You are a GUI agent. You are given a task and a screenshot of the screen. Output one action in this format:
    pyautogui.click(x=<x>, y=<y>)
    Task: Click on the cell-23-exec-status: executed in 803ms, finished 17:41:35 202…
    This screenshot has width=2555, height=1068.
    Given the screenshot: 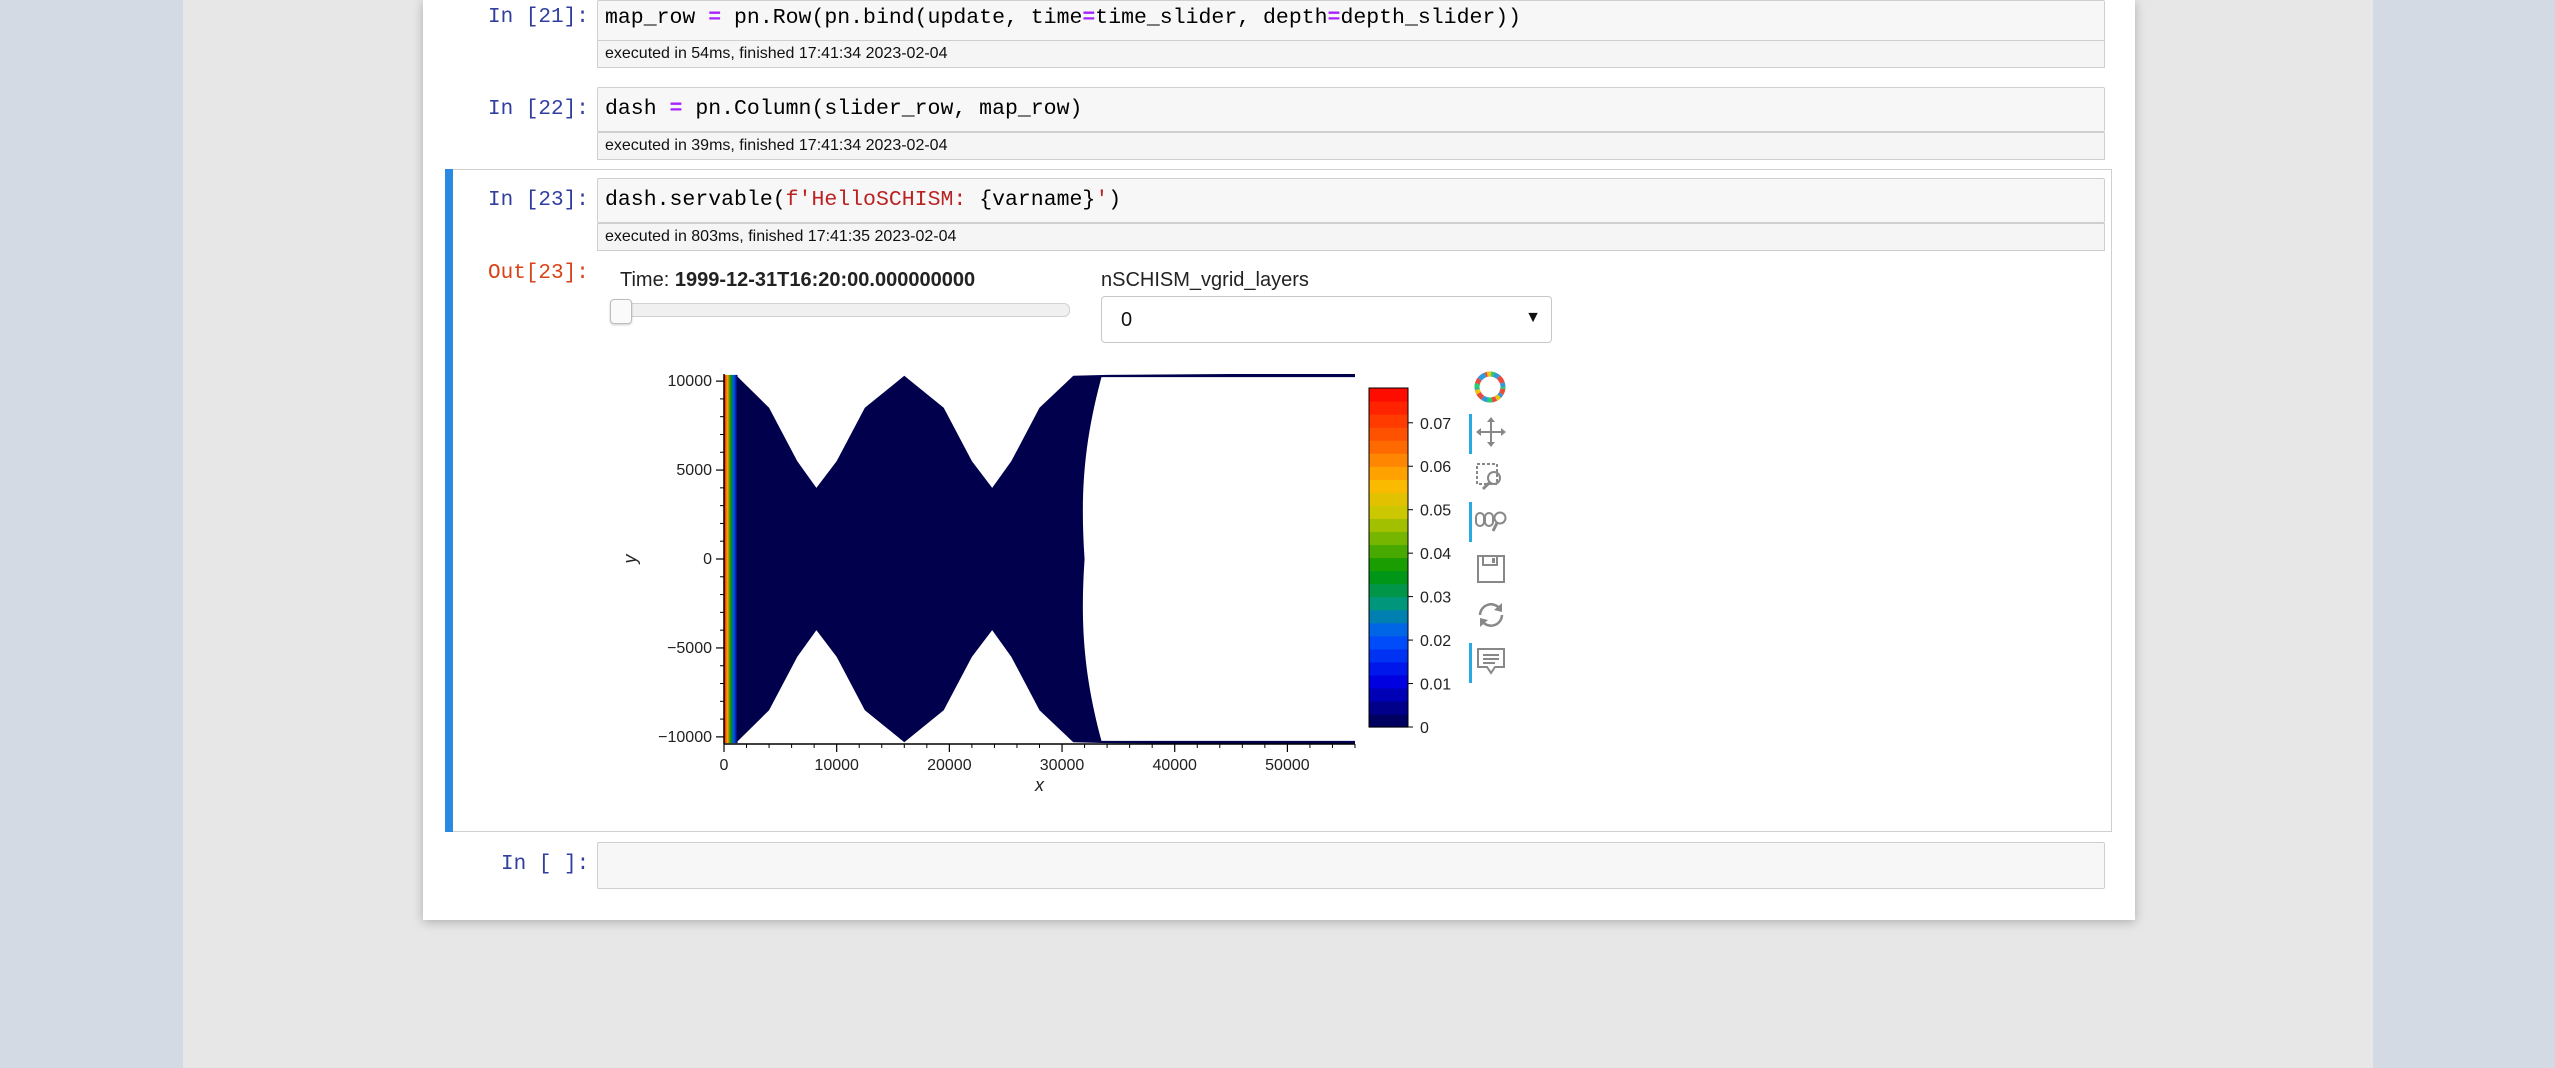 What is the action you would take?
    pyautogui.click(x=1351, y=237)
    